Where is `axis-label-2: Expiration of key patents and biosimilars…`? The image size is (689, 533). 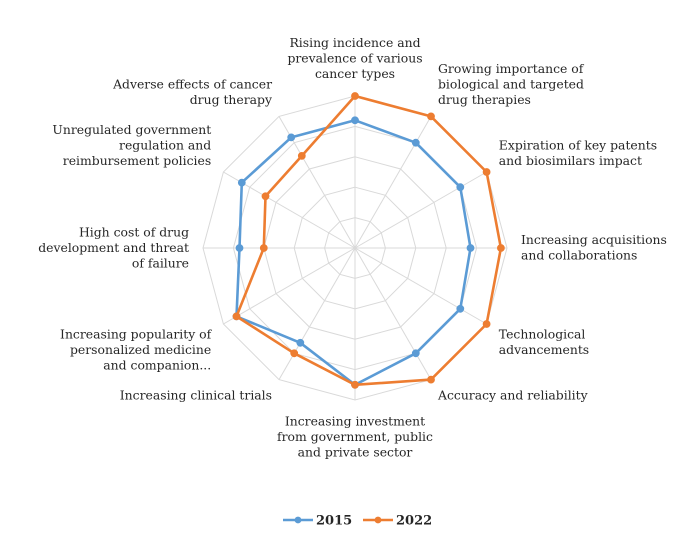 axis-label-2: Expiration of key patents and biosimilars… is located at coordinates (578, 153).